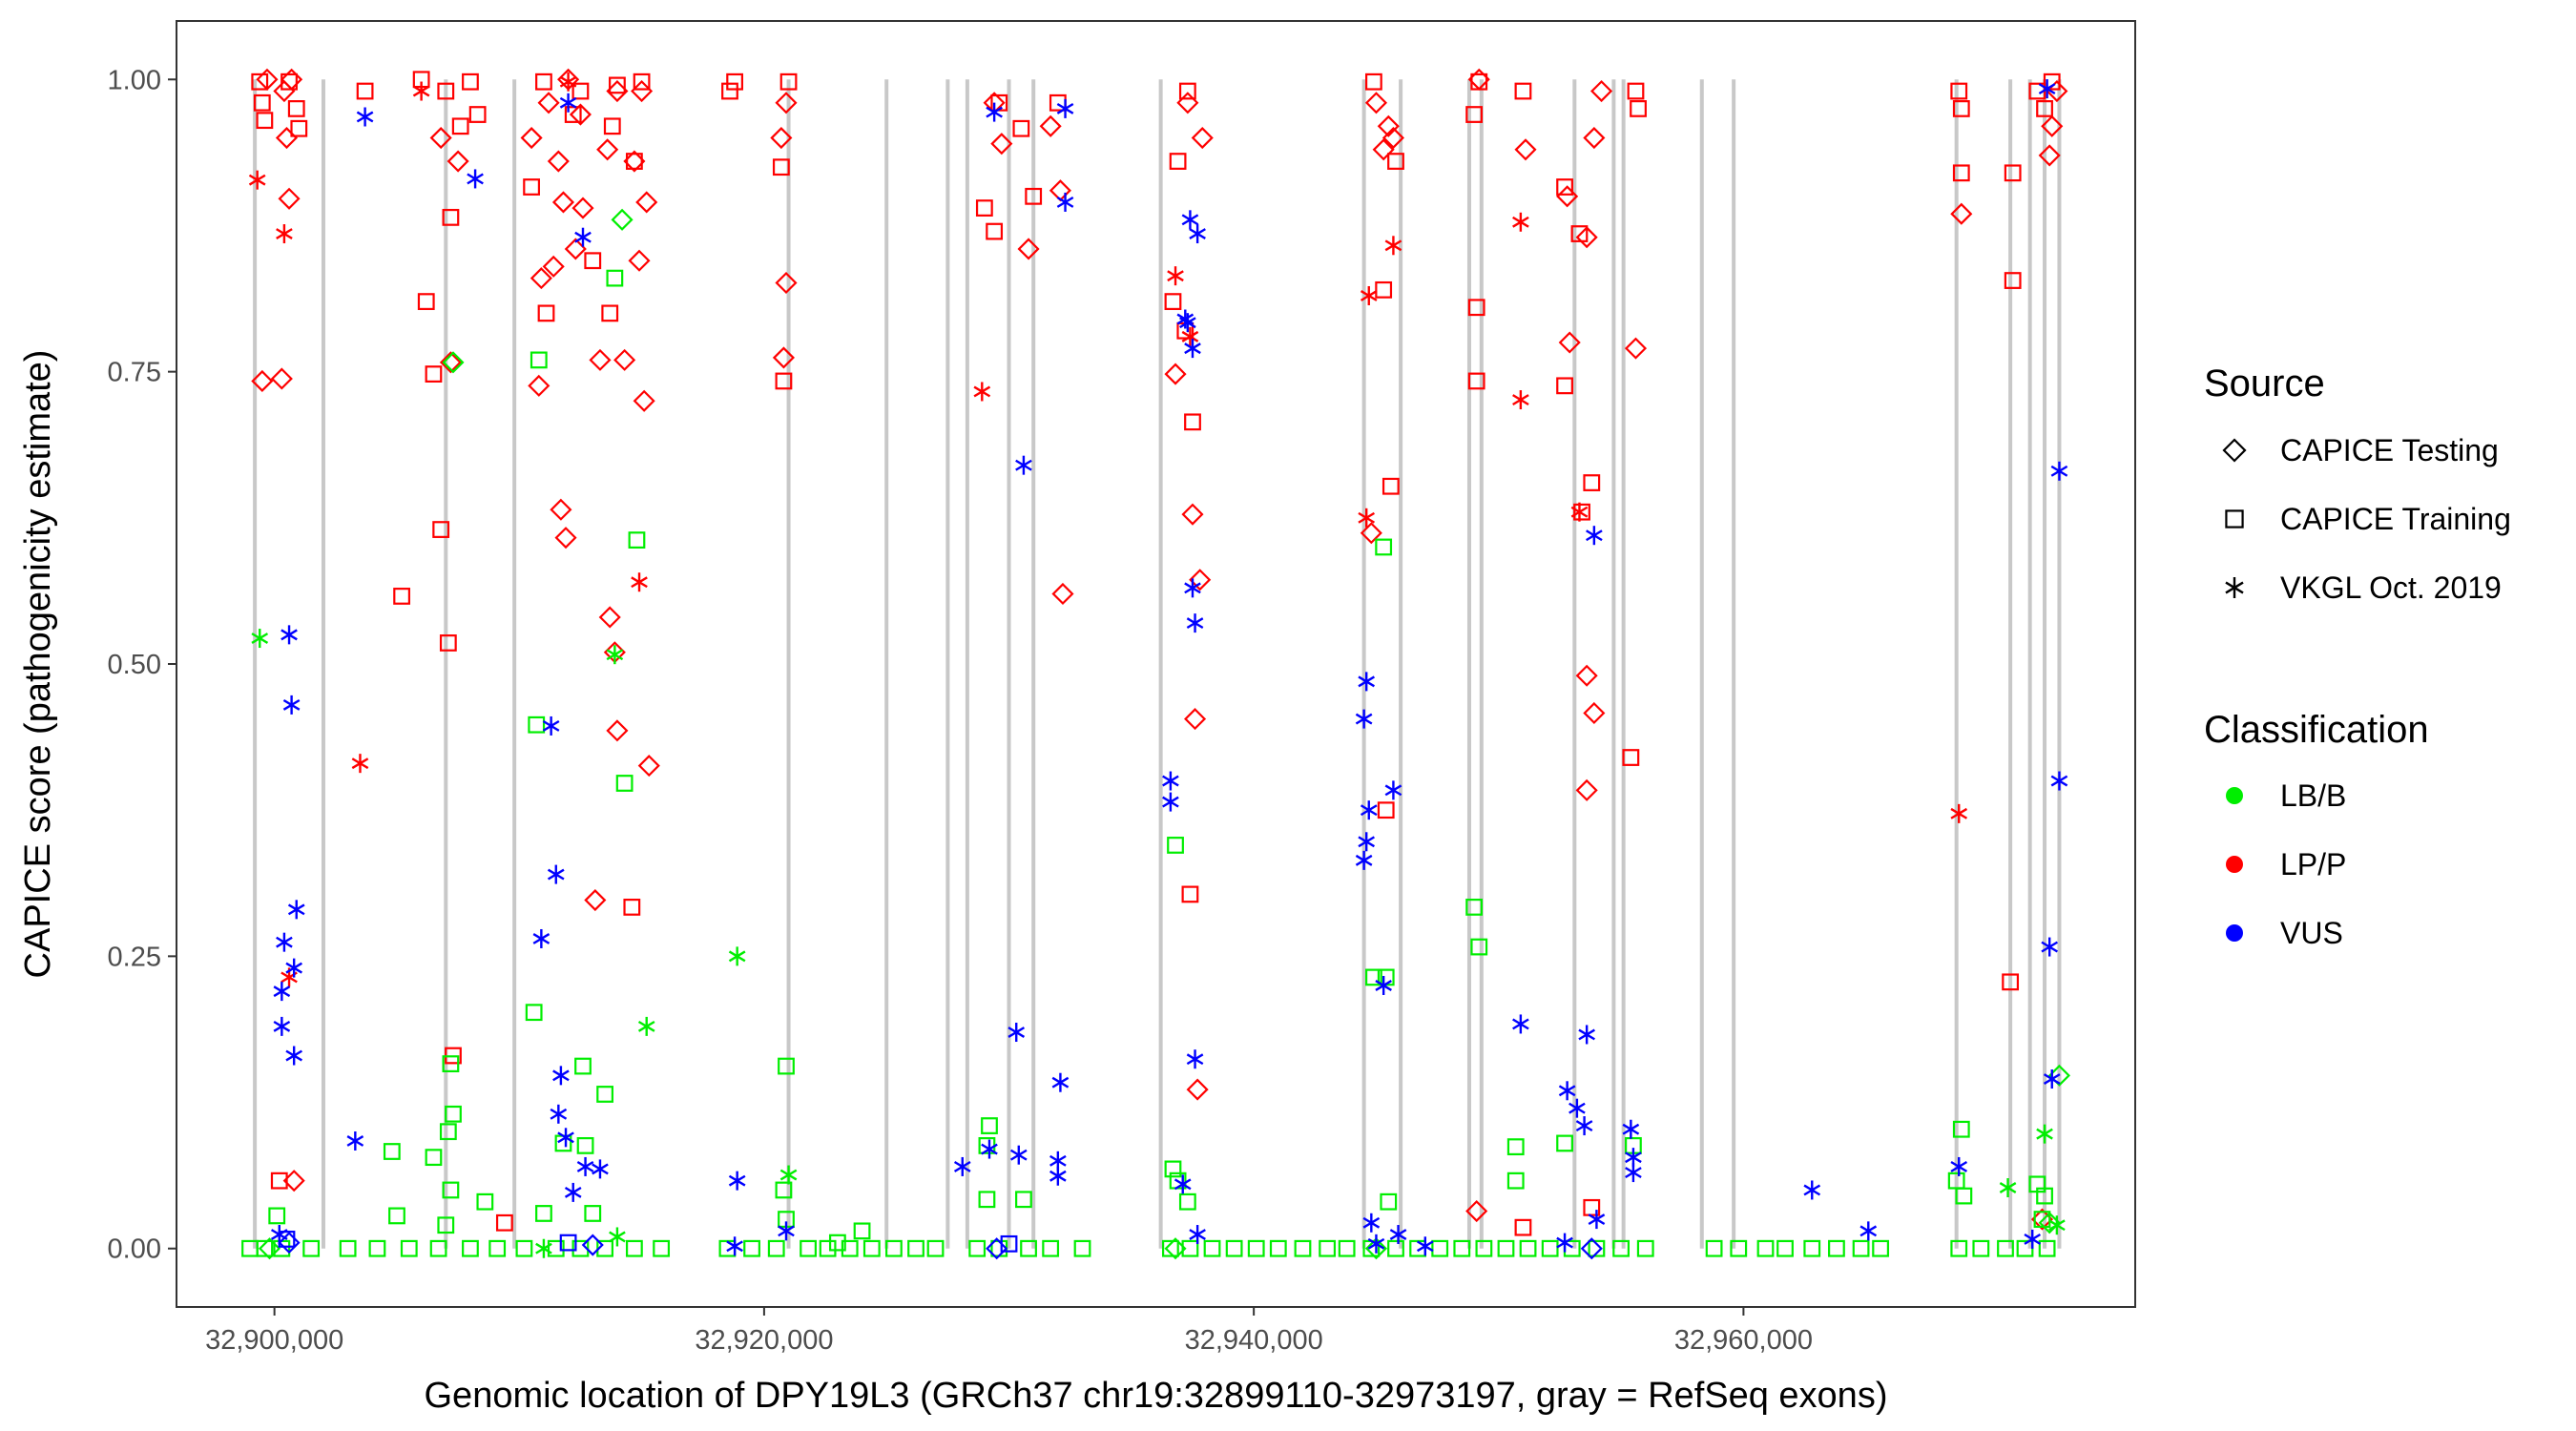  I want to click on legend-color-dot, so click(2234, 933).